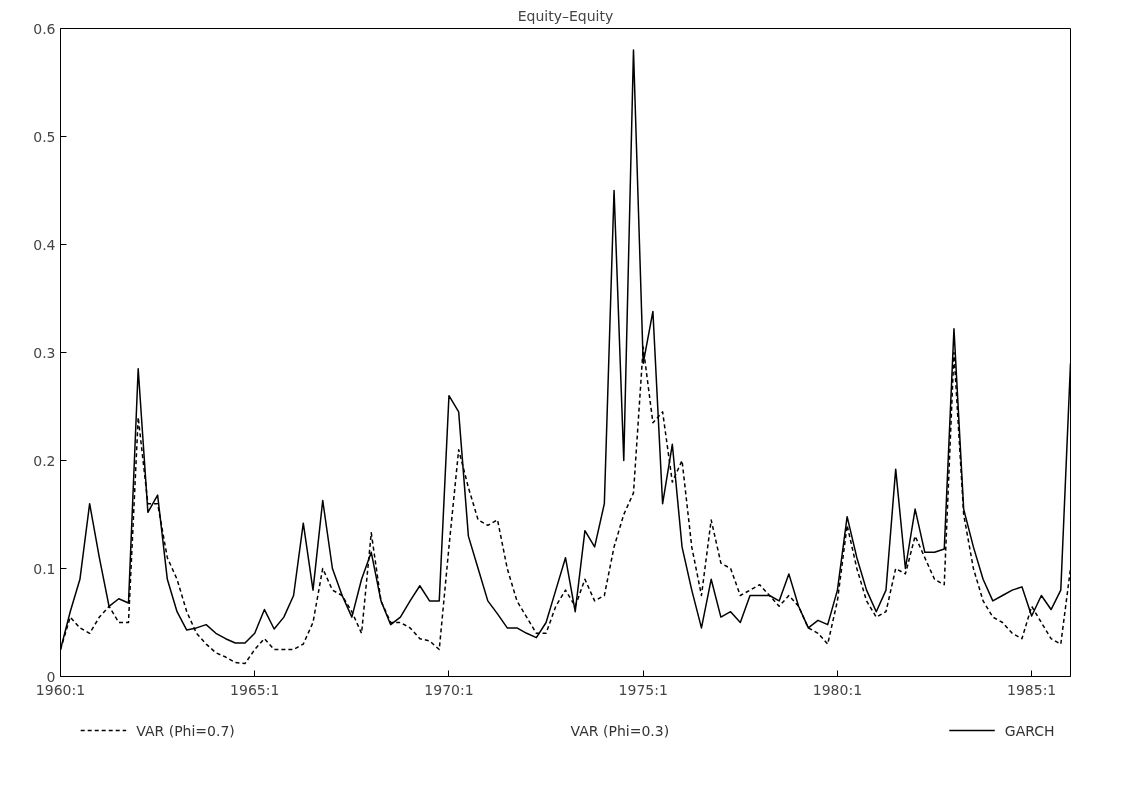 This screenshot has width=1129, height=802. What do you see at coordinates (44, 568) in the screenshot?
I see `y-tick-label: 0.1` at bounding box center [44, 568].